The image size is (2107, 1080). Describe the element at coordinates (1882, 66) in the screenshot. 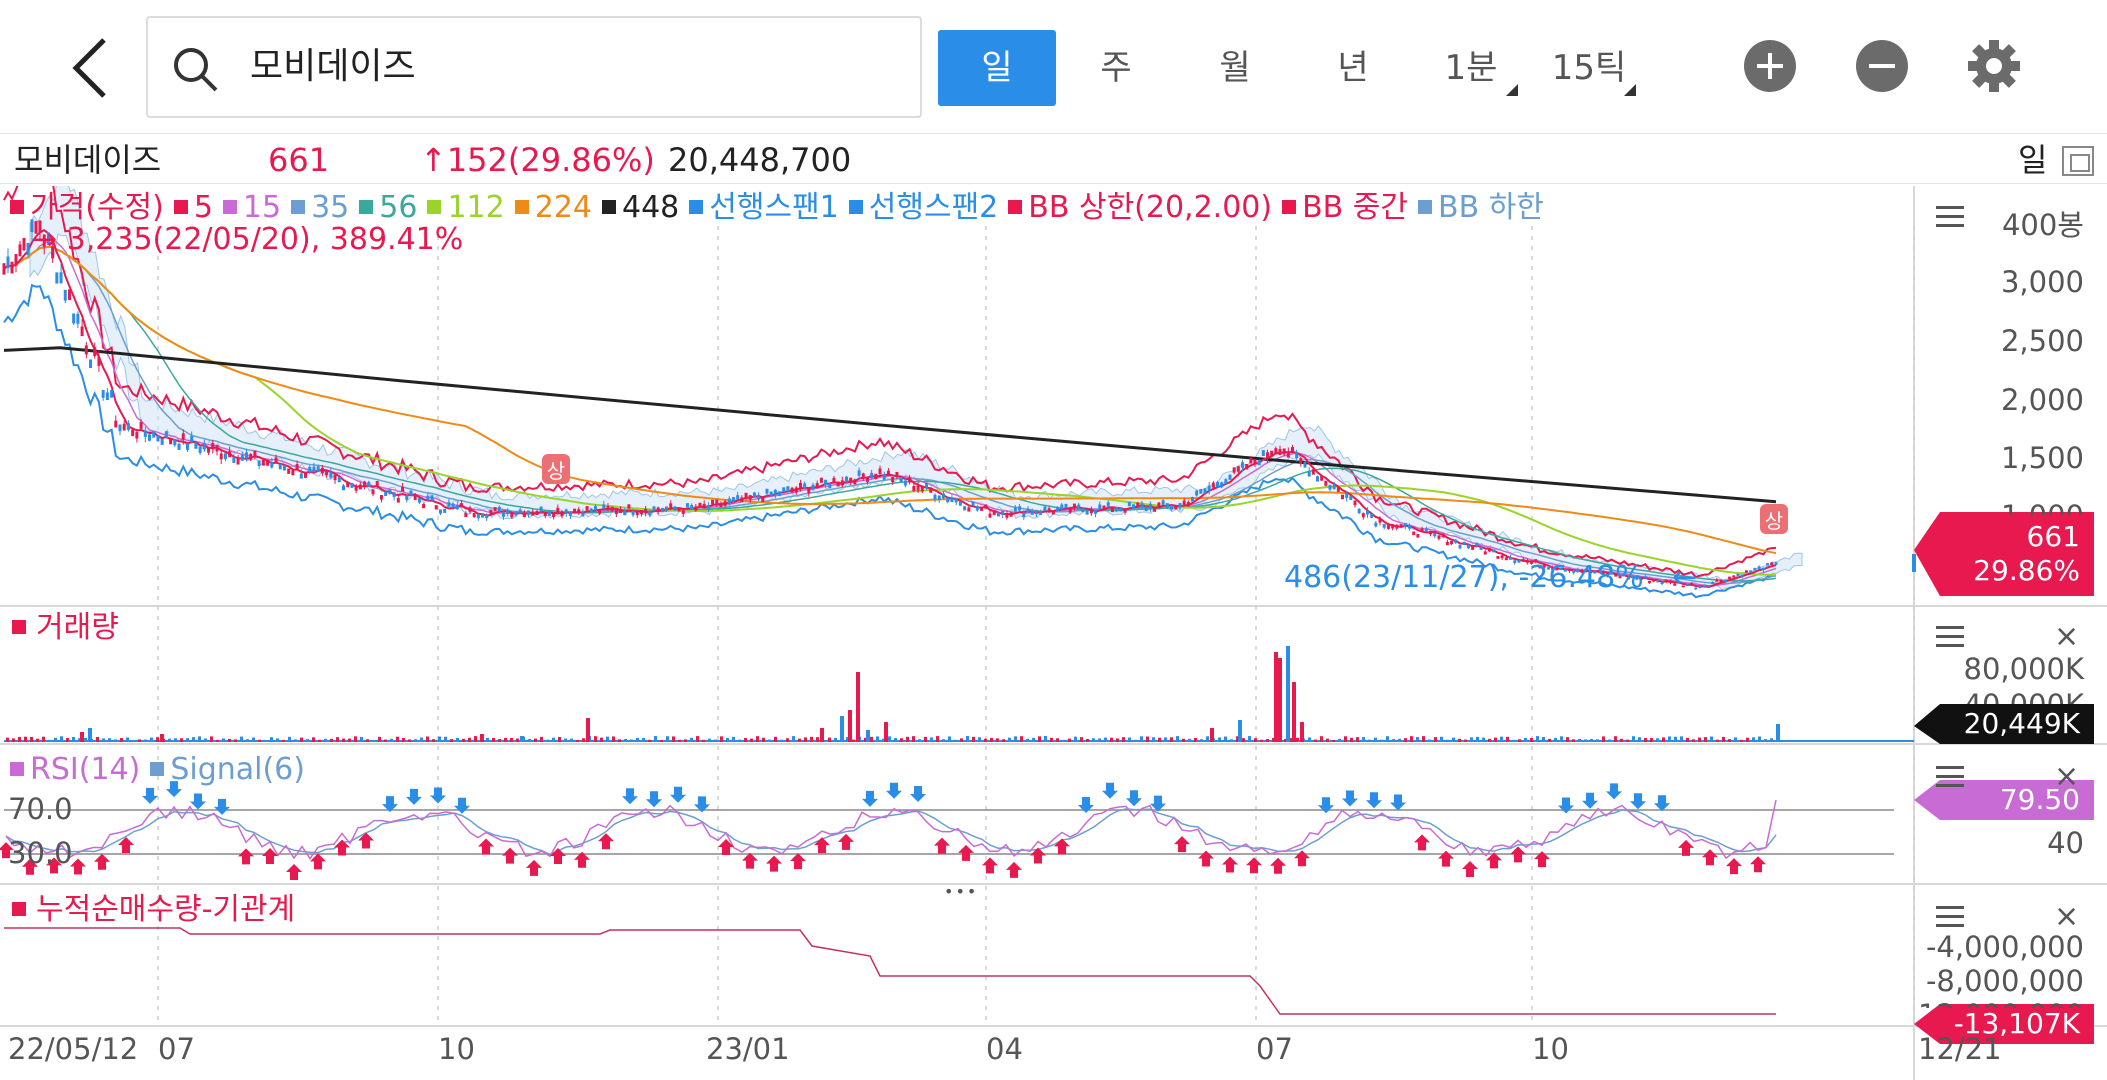

I see `zoom-out-icon` at that location.